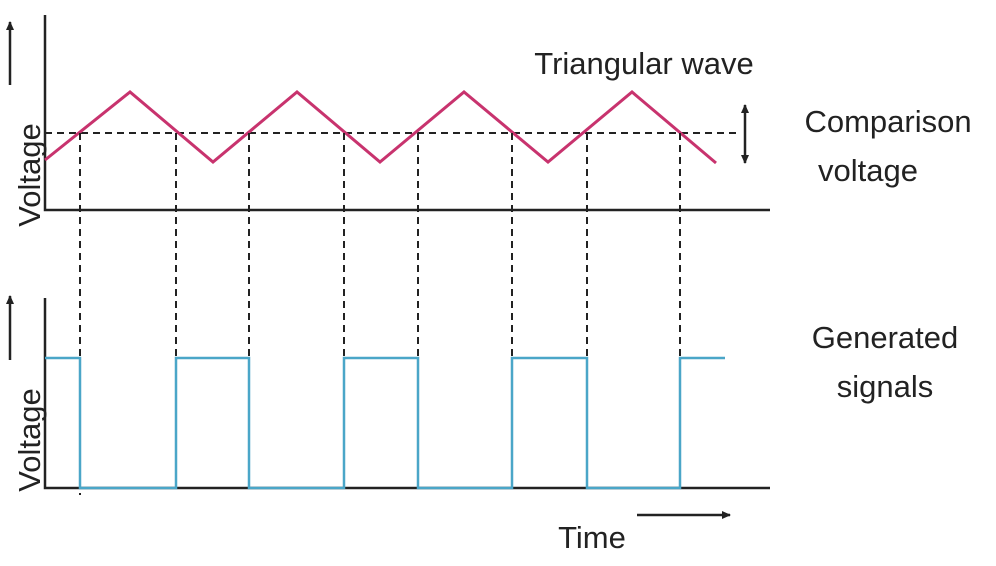  Describe the element at coordinates (380, 127) in the screenshot. I see `triangular-wave` at that location.